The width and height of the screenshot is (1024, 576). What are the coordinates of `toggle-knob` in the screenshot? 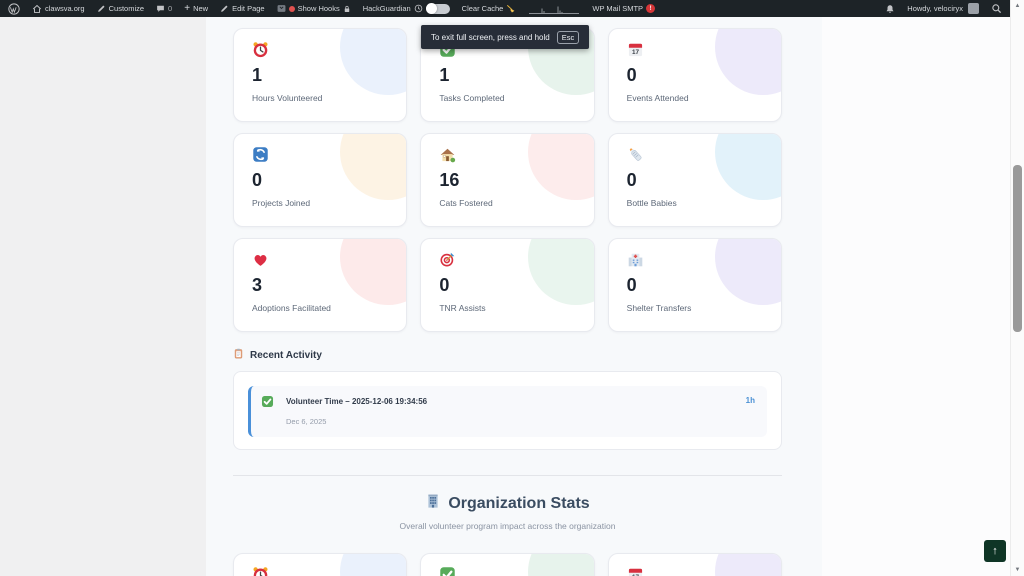 It's located at (431, 8).